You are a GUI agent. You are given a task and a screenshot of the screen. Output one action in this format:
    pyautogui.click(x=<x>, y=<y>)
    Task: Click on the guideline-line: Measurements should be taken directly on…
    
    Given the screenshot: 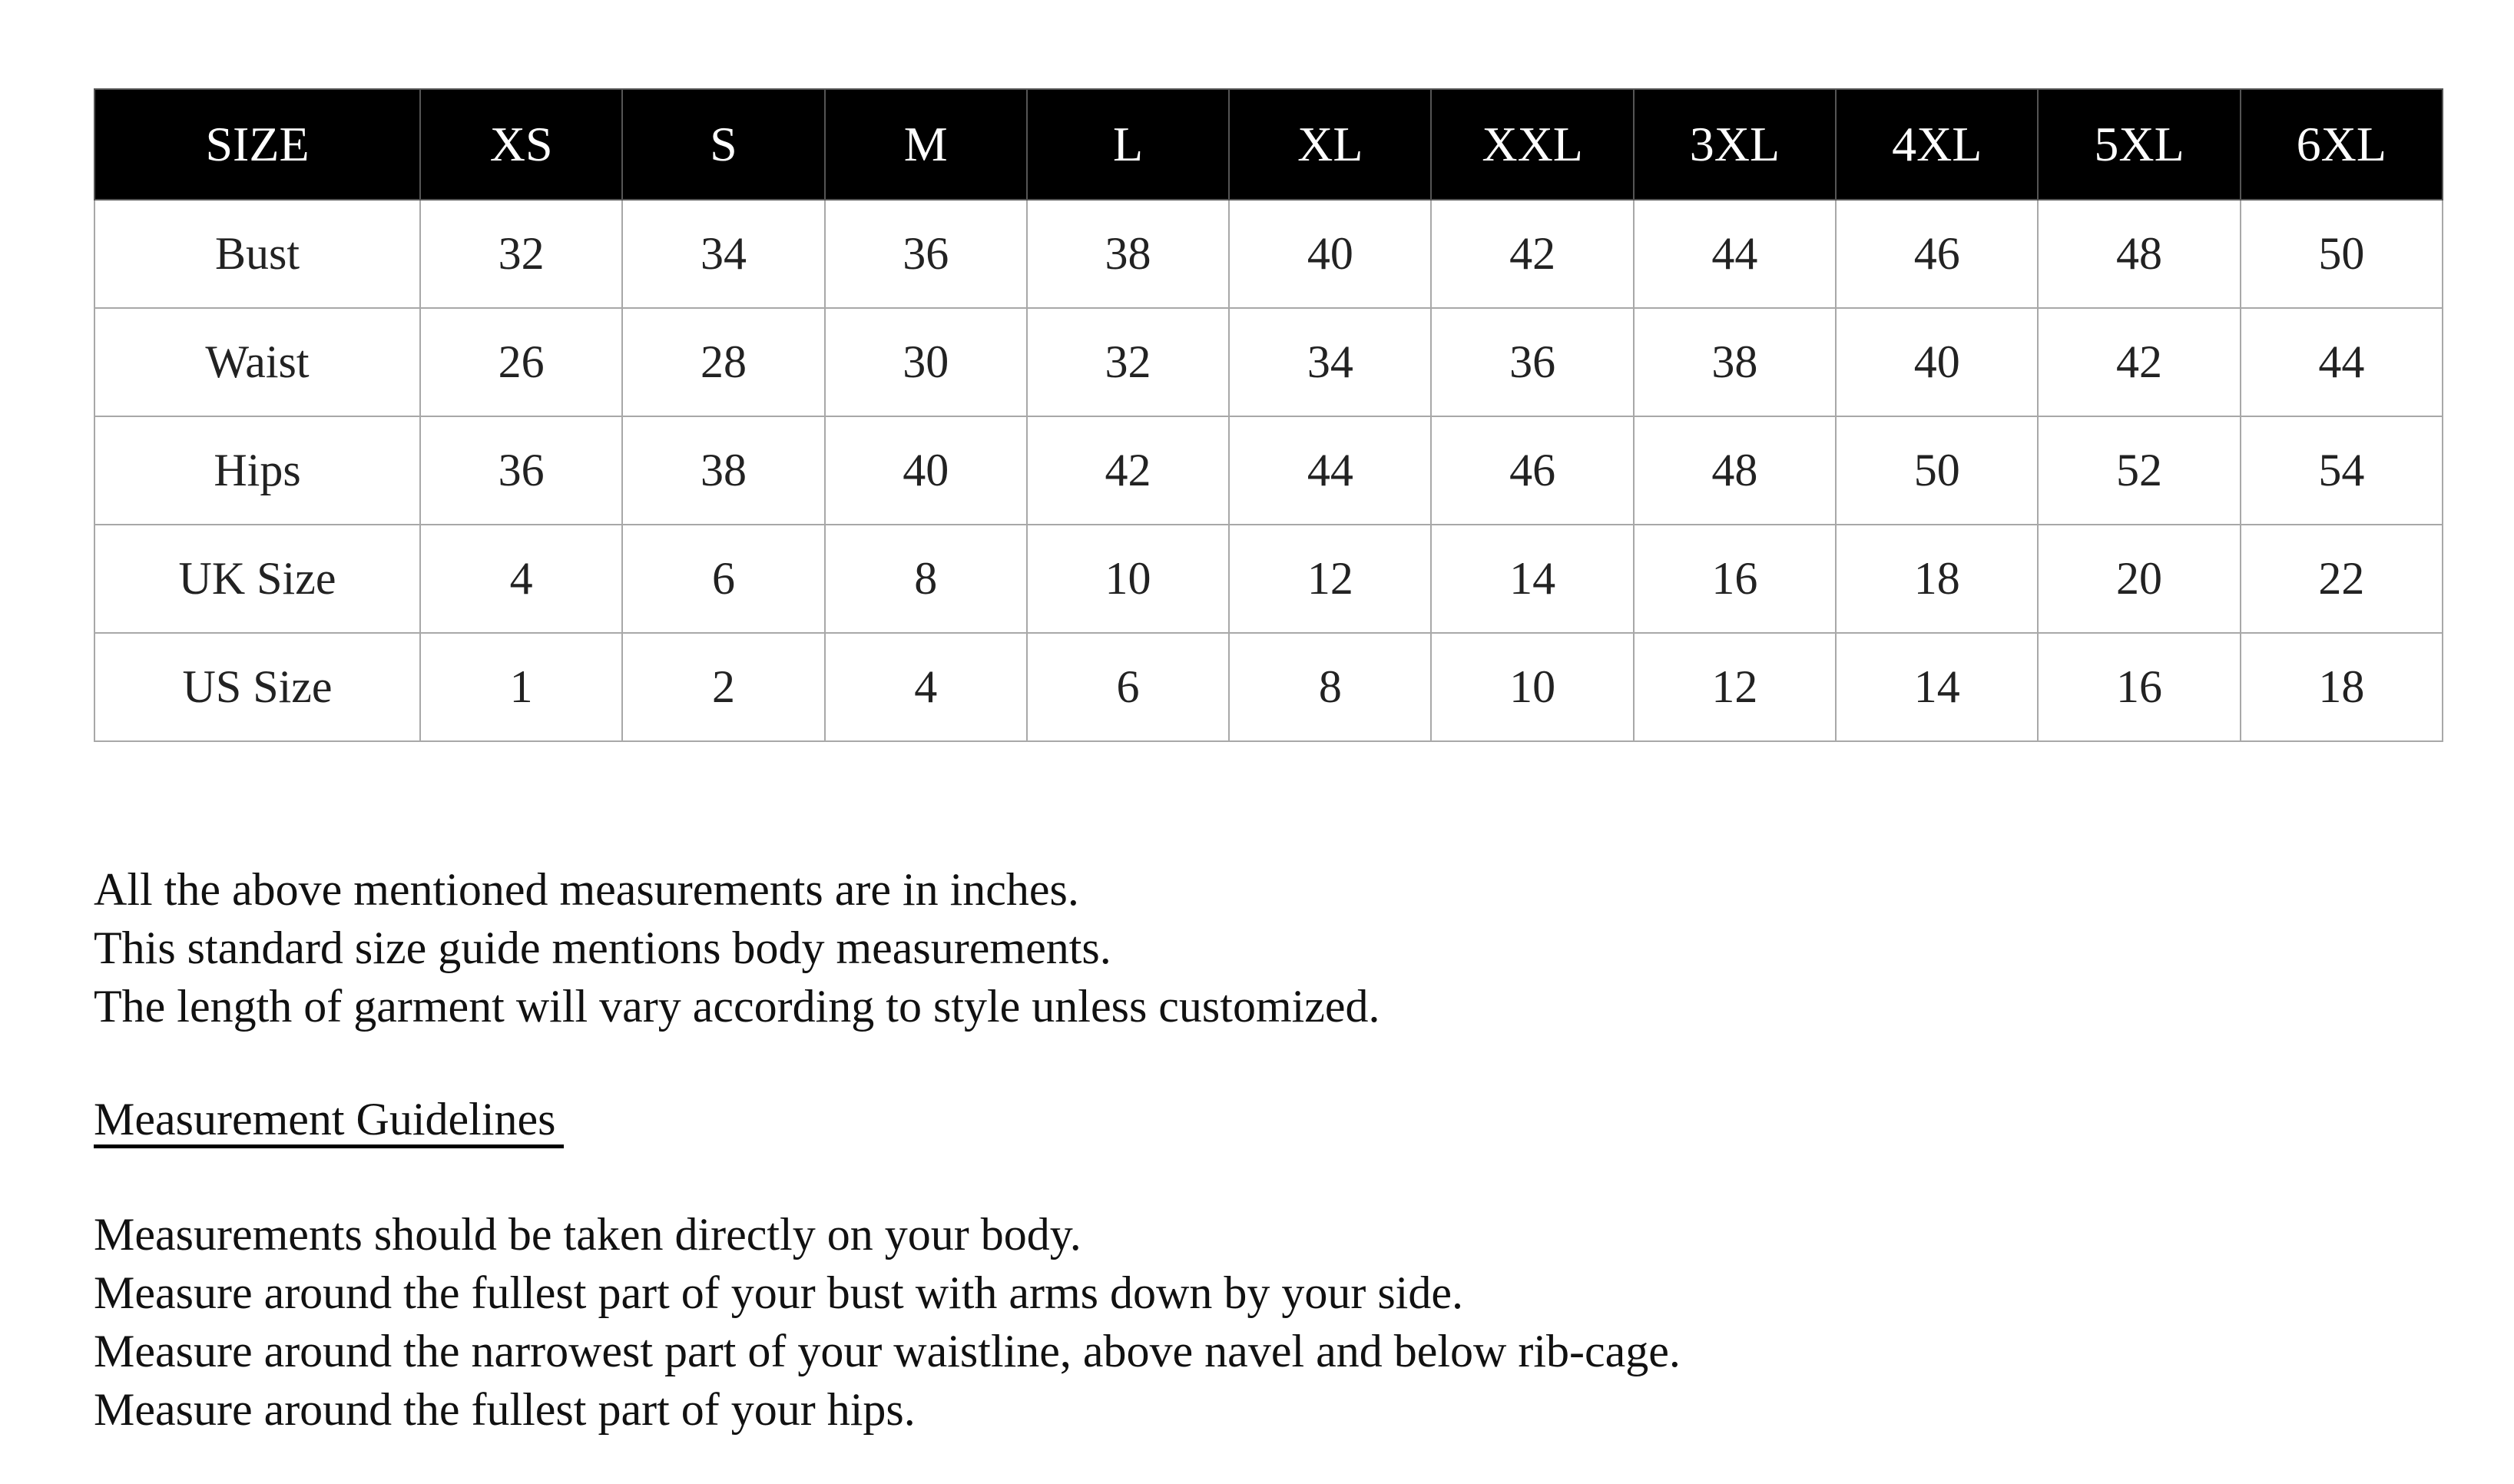 What is the action you would take?
    pyautogui.click(x=587, y=1234)
    